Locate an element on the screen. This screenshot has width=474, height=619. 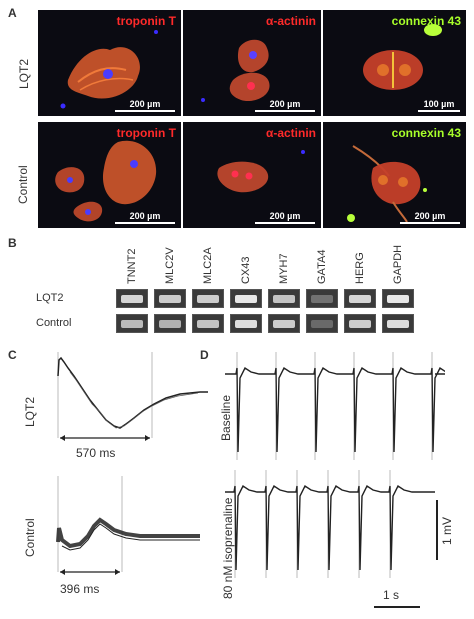
gel-lane-lqt2-mlc2v is located at coordinates (170, 298).